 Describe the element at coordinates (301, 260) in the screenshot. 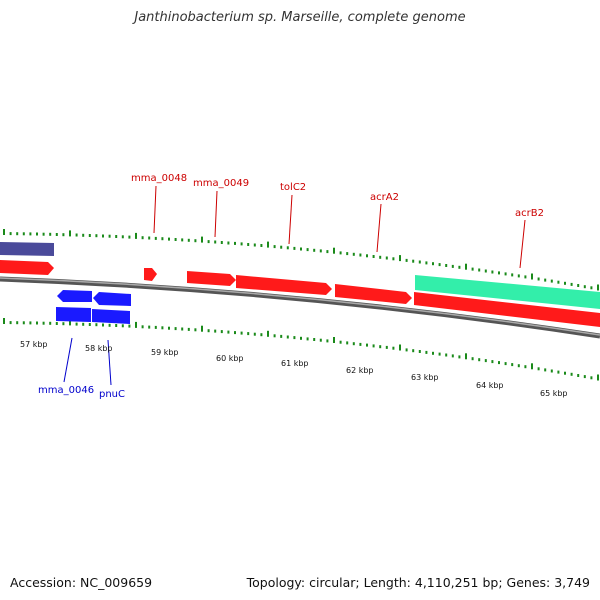

I see `outer-tick-row` at that location.